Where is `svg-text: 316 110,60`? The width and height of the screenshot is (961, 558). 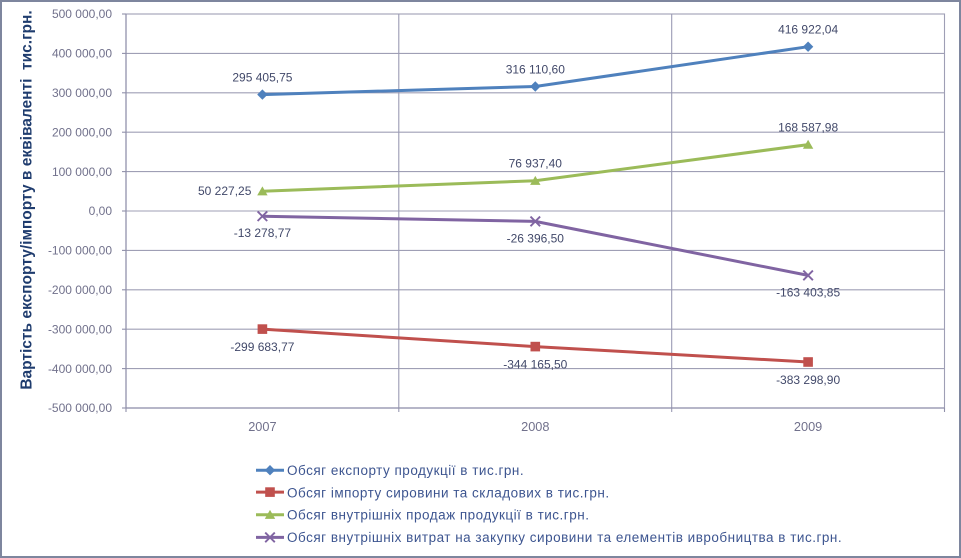
svg-text: 316 110,60 is located at coordinates (535, 70).